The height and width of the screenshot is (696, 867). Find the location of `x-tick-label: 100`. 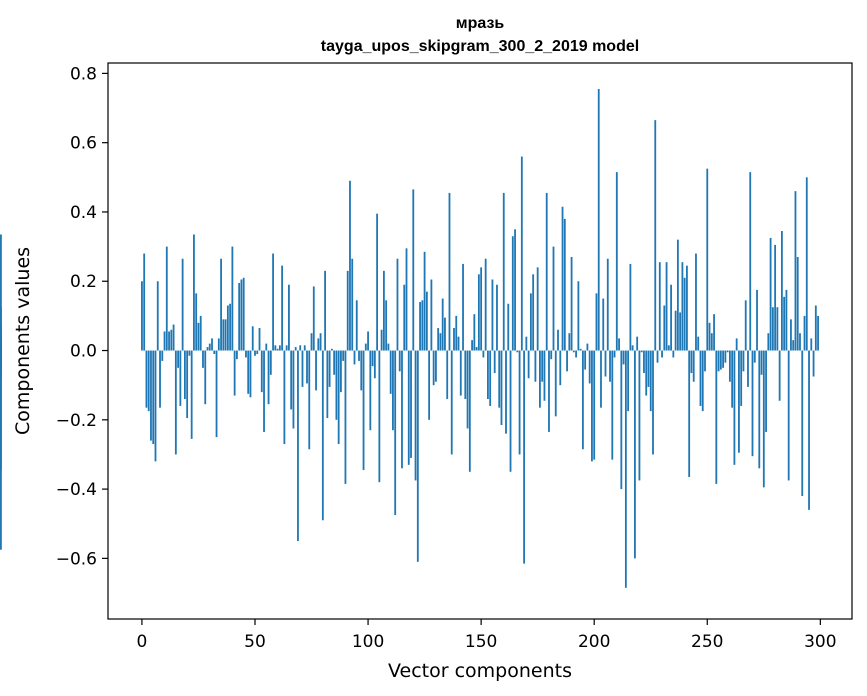

x-tick-label: 100 is located at coordinates (368, 642).